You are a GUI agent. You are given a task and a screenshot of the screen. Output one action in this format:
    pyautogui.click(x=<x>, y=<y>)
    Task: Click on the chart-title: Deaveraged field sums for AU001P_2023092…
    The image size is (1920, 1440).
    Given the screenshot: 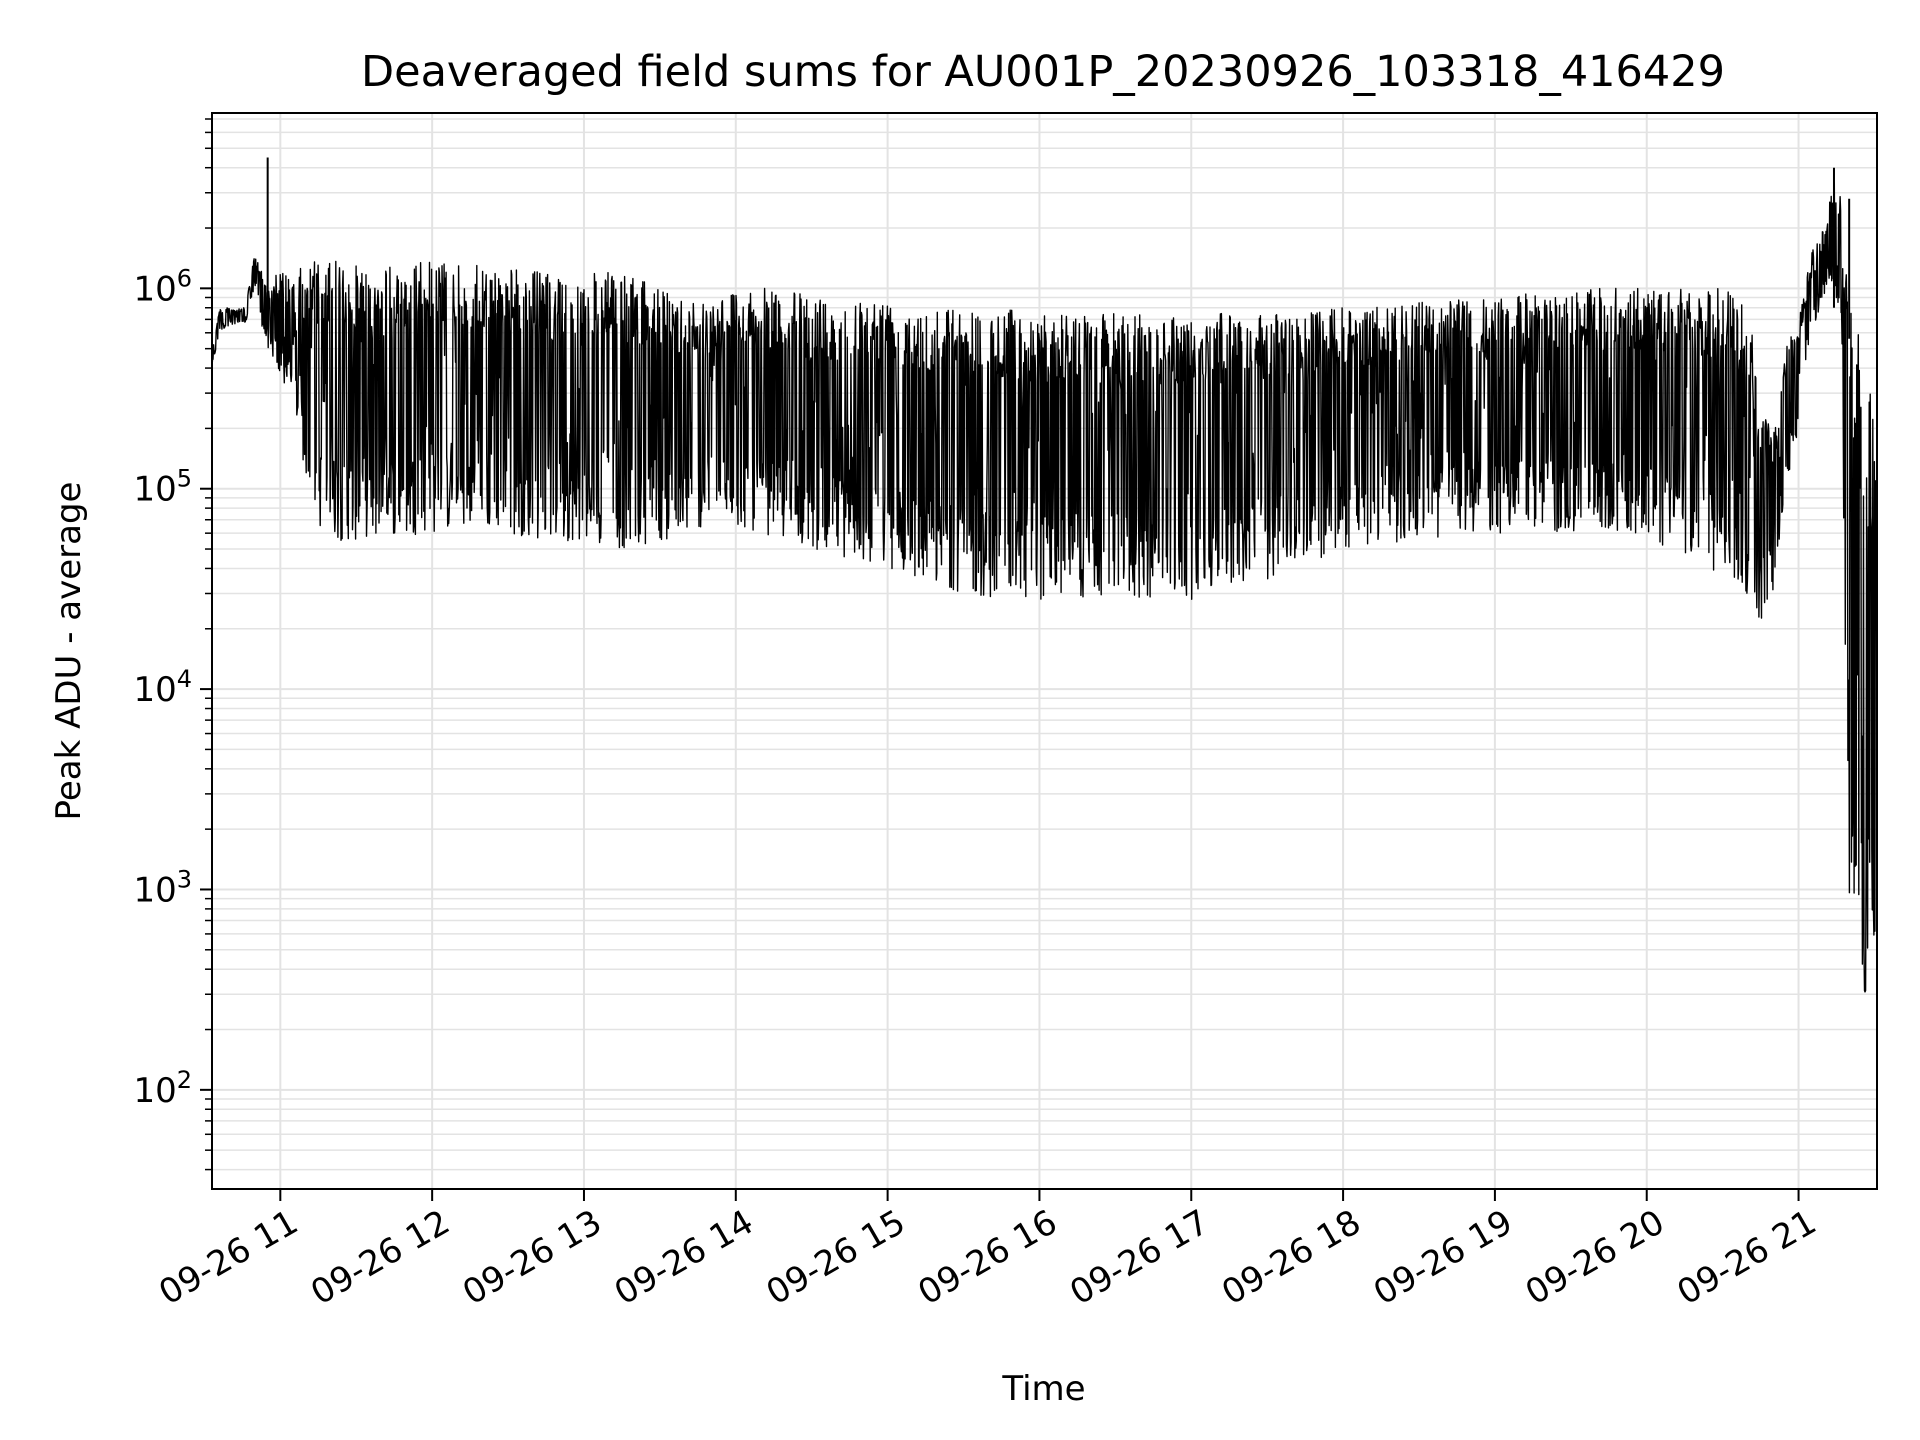 What is the action you would take?
    pyautogui.click(x=1043, y=72)
    